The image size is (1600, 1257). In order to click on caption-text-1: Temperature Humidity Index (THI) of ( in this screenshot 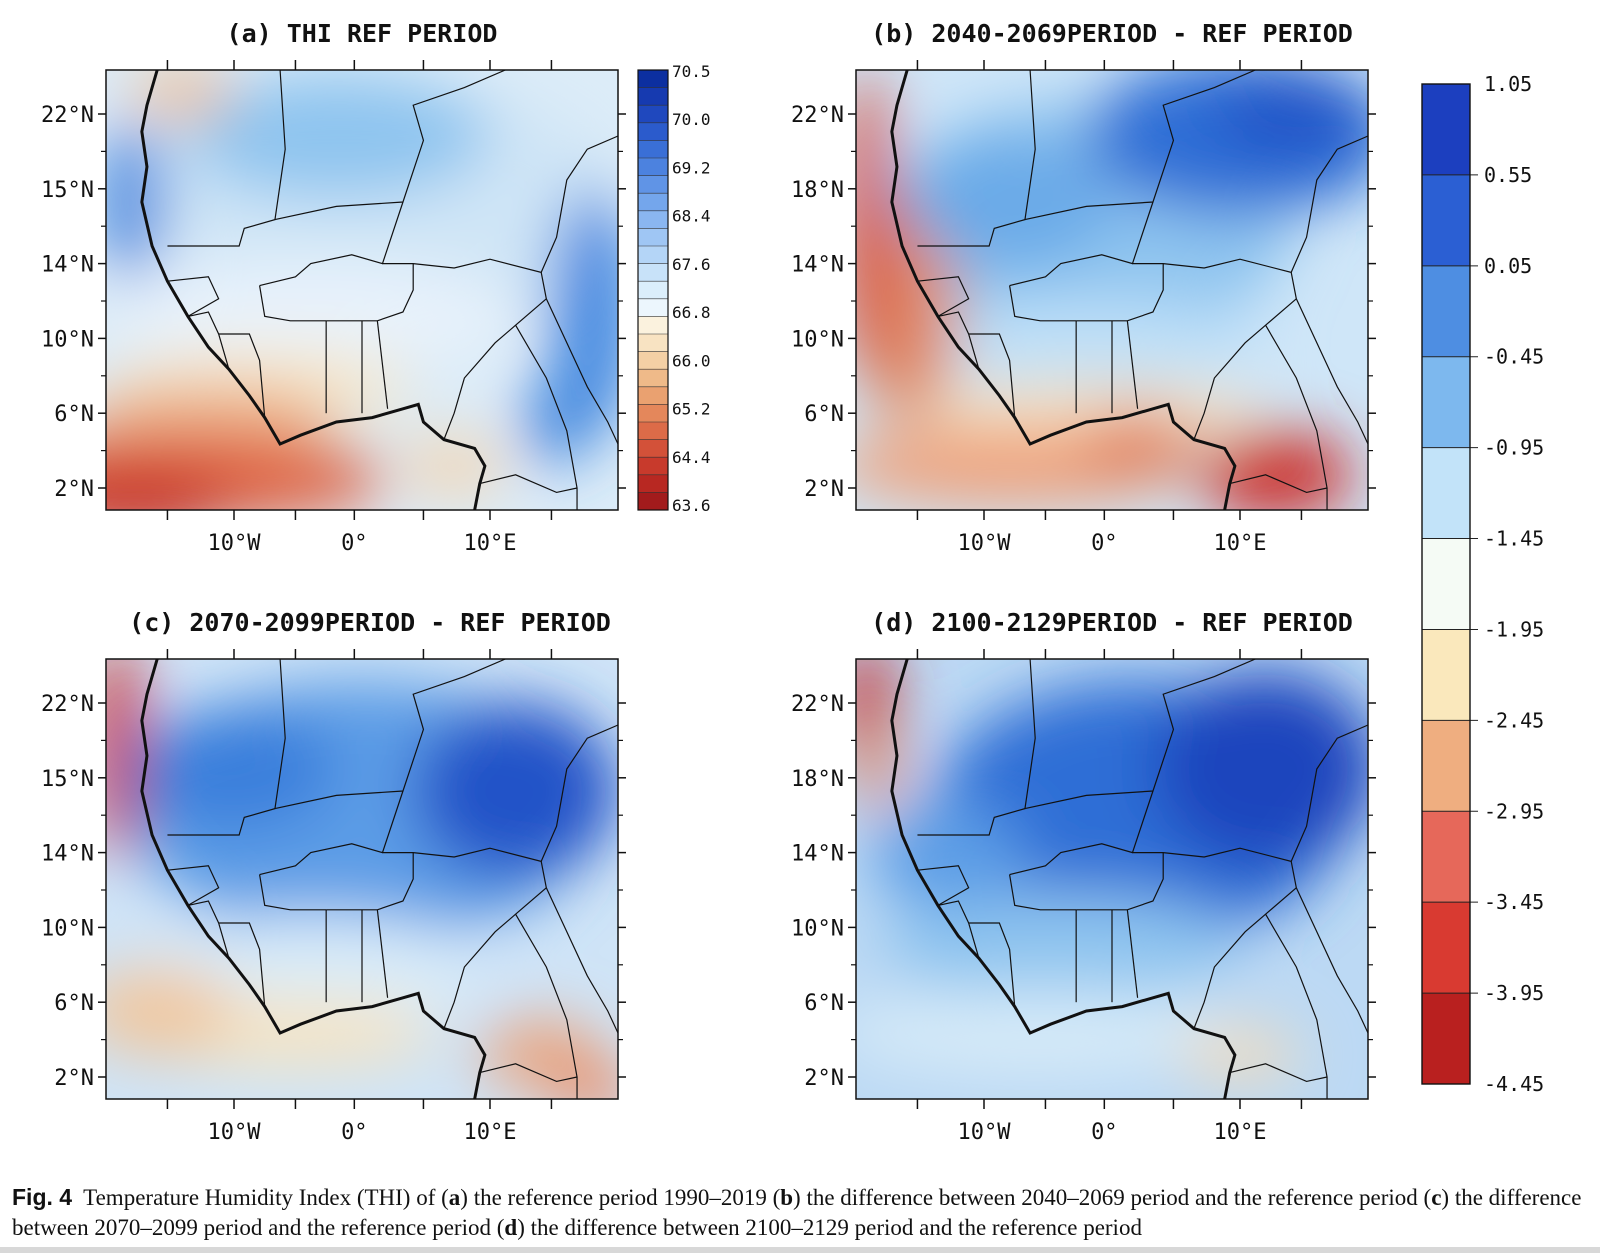, I will do `click(266, 1197)`.